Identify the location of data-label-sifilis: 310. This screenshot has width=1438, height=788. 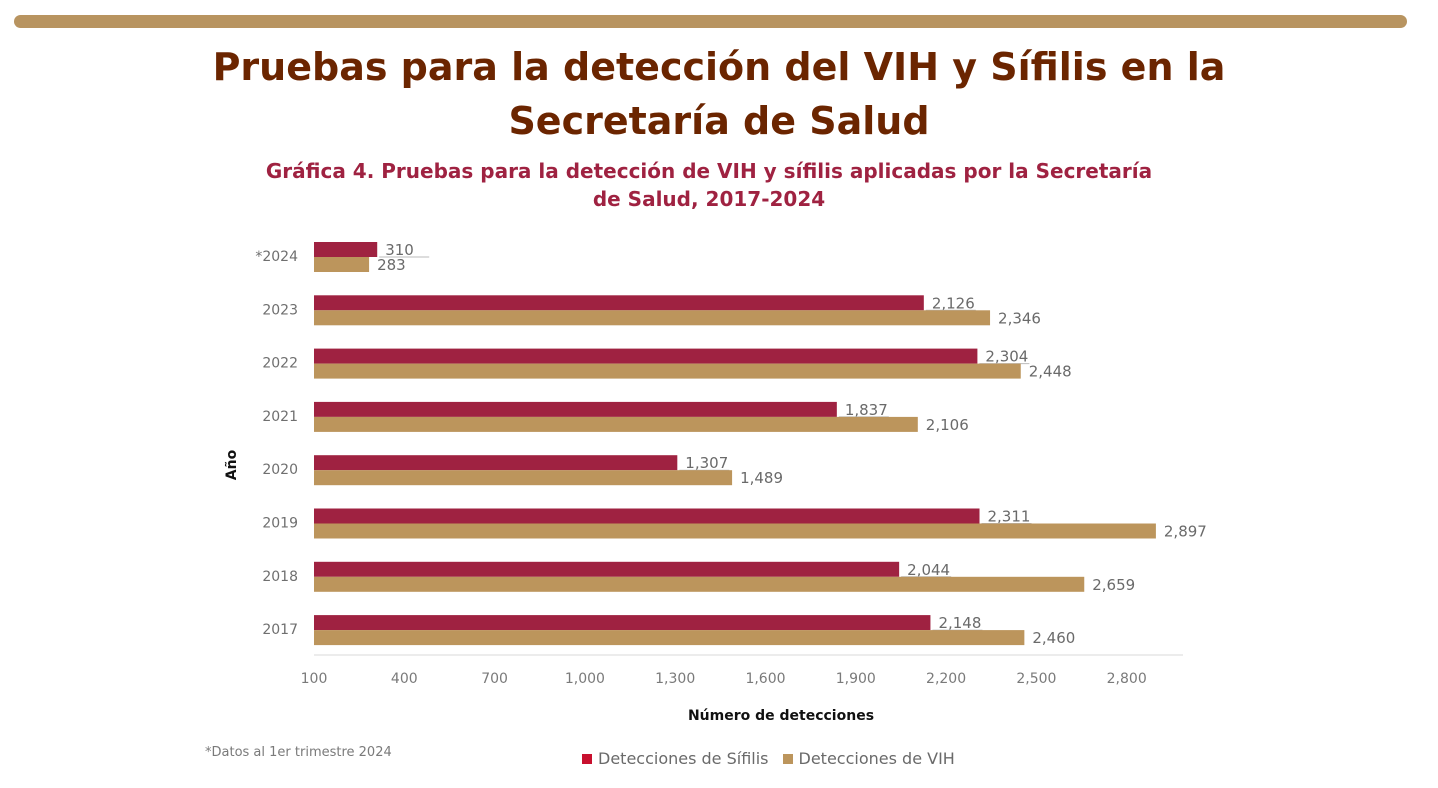
(399, 250).